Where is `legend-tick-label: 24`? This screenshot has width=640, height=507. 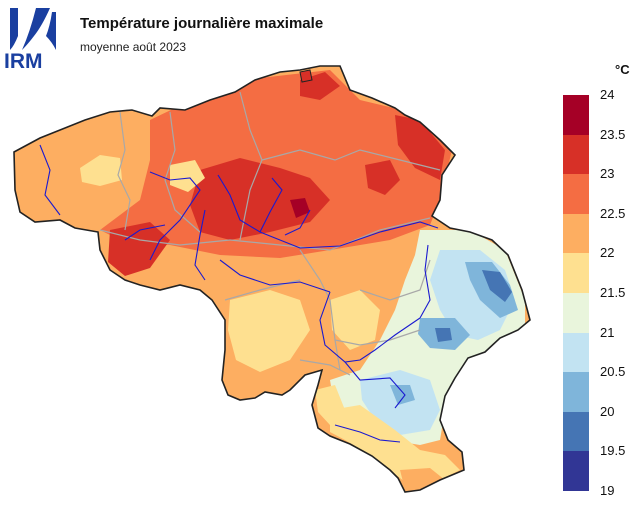 legend-tick-label: 24 is located at coordinates (607, 94).